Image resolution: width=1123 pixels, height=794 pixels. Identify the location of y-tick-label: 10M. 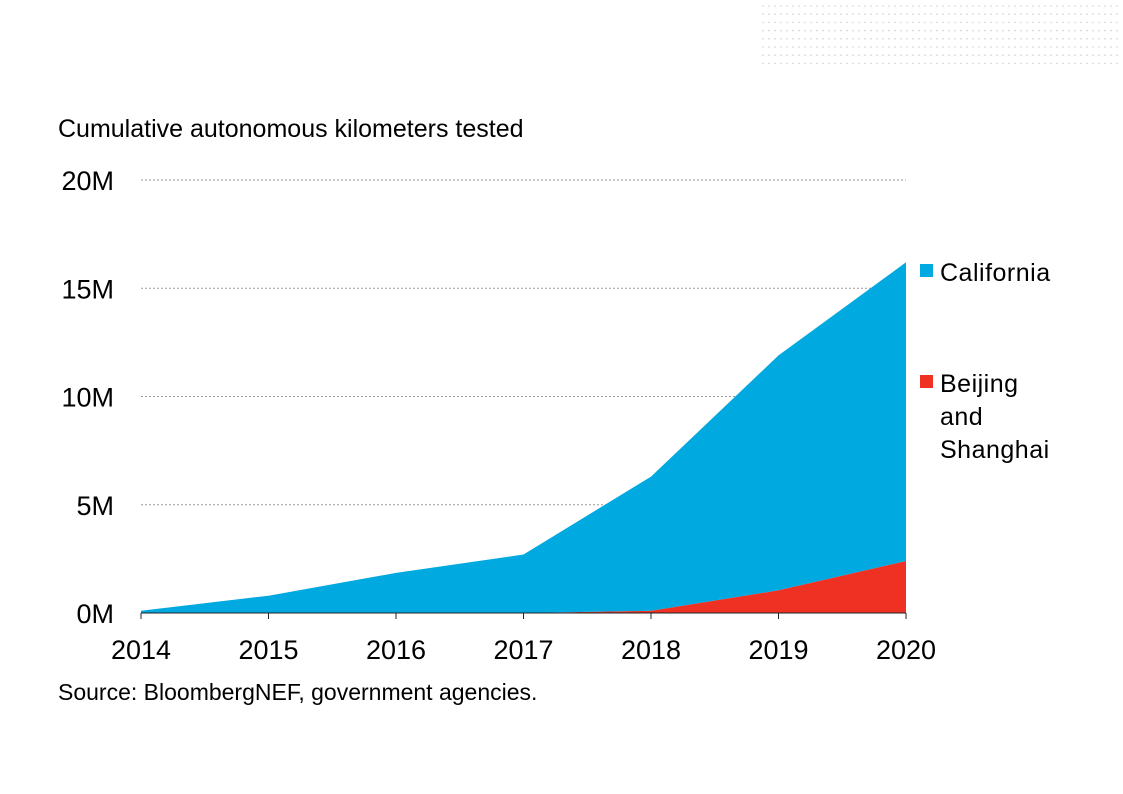
(87, 398).